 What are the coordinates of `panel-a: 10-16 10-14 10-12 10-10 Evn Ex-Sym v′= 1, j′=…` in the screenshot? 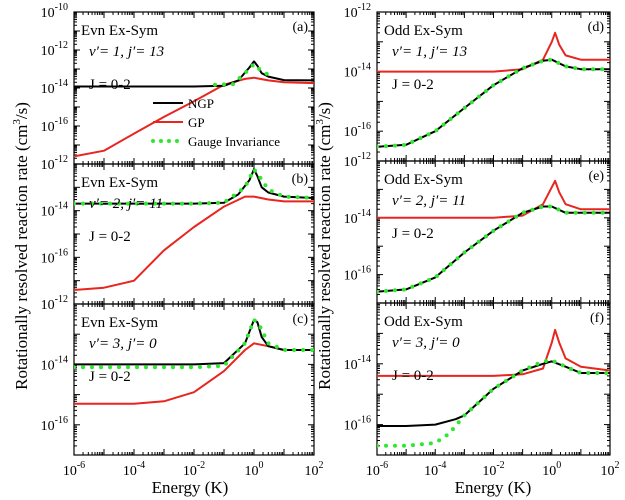 It's located at (178, 83).